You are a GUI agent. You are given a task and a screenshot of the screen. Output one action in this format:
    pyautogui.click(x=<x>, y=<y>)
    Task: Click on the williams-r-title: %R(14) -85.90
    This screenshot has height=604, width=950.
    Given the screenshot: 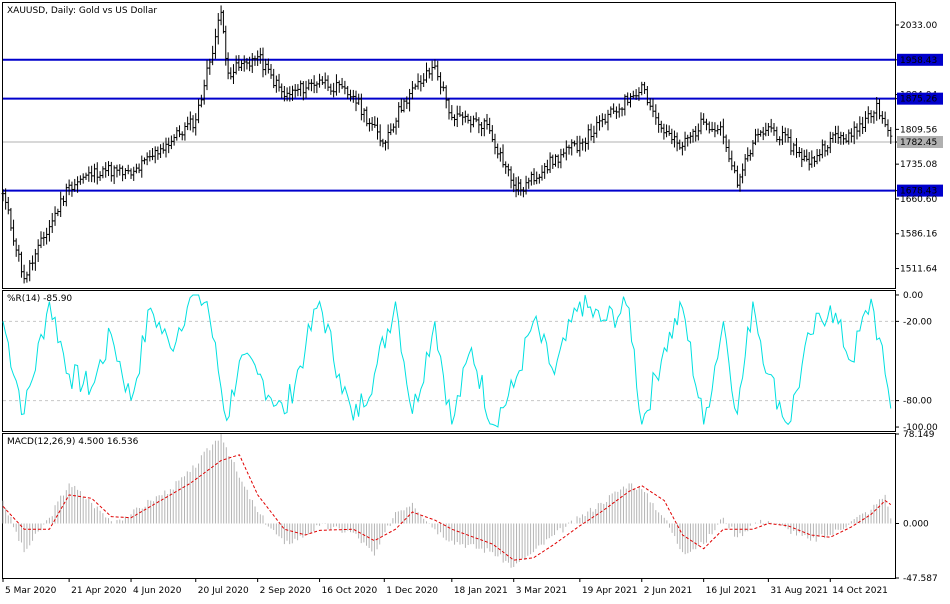 What is the action you would take?
    pyautogui.click(x=39, y=299)
    